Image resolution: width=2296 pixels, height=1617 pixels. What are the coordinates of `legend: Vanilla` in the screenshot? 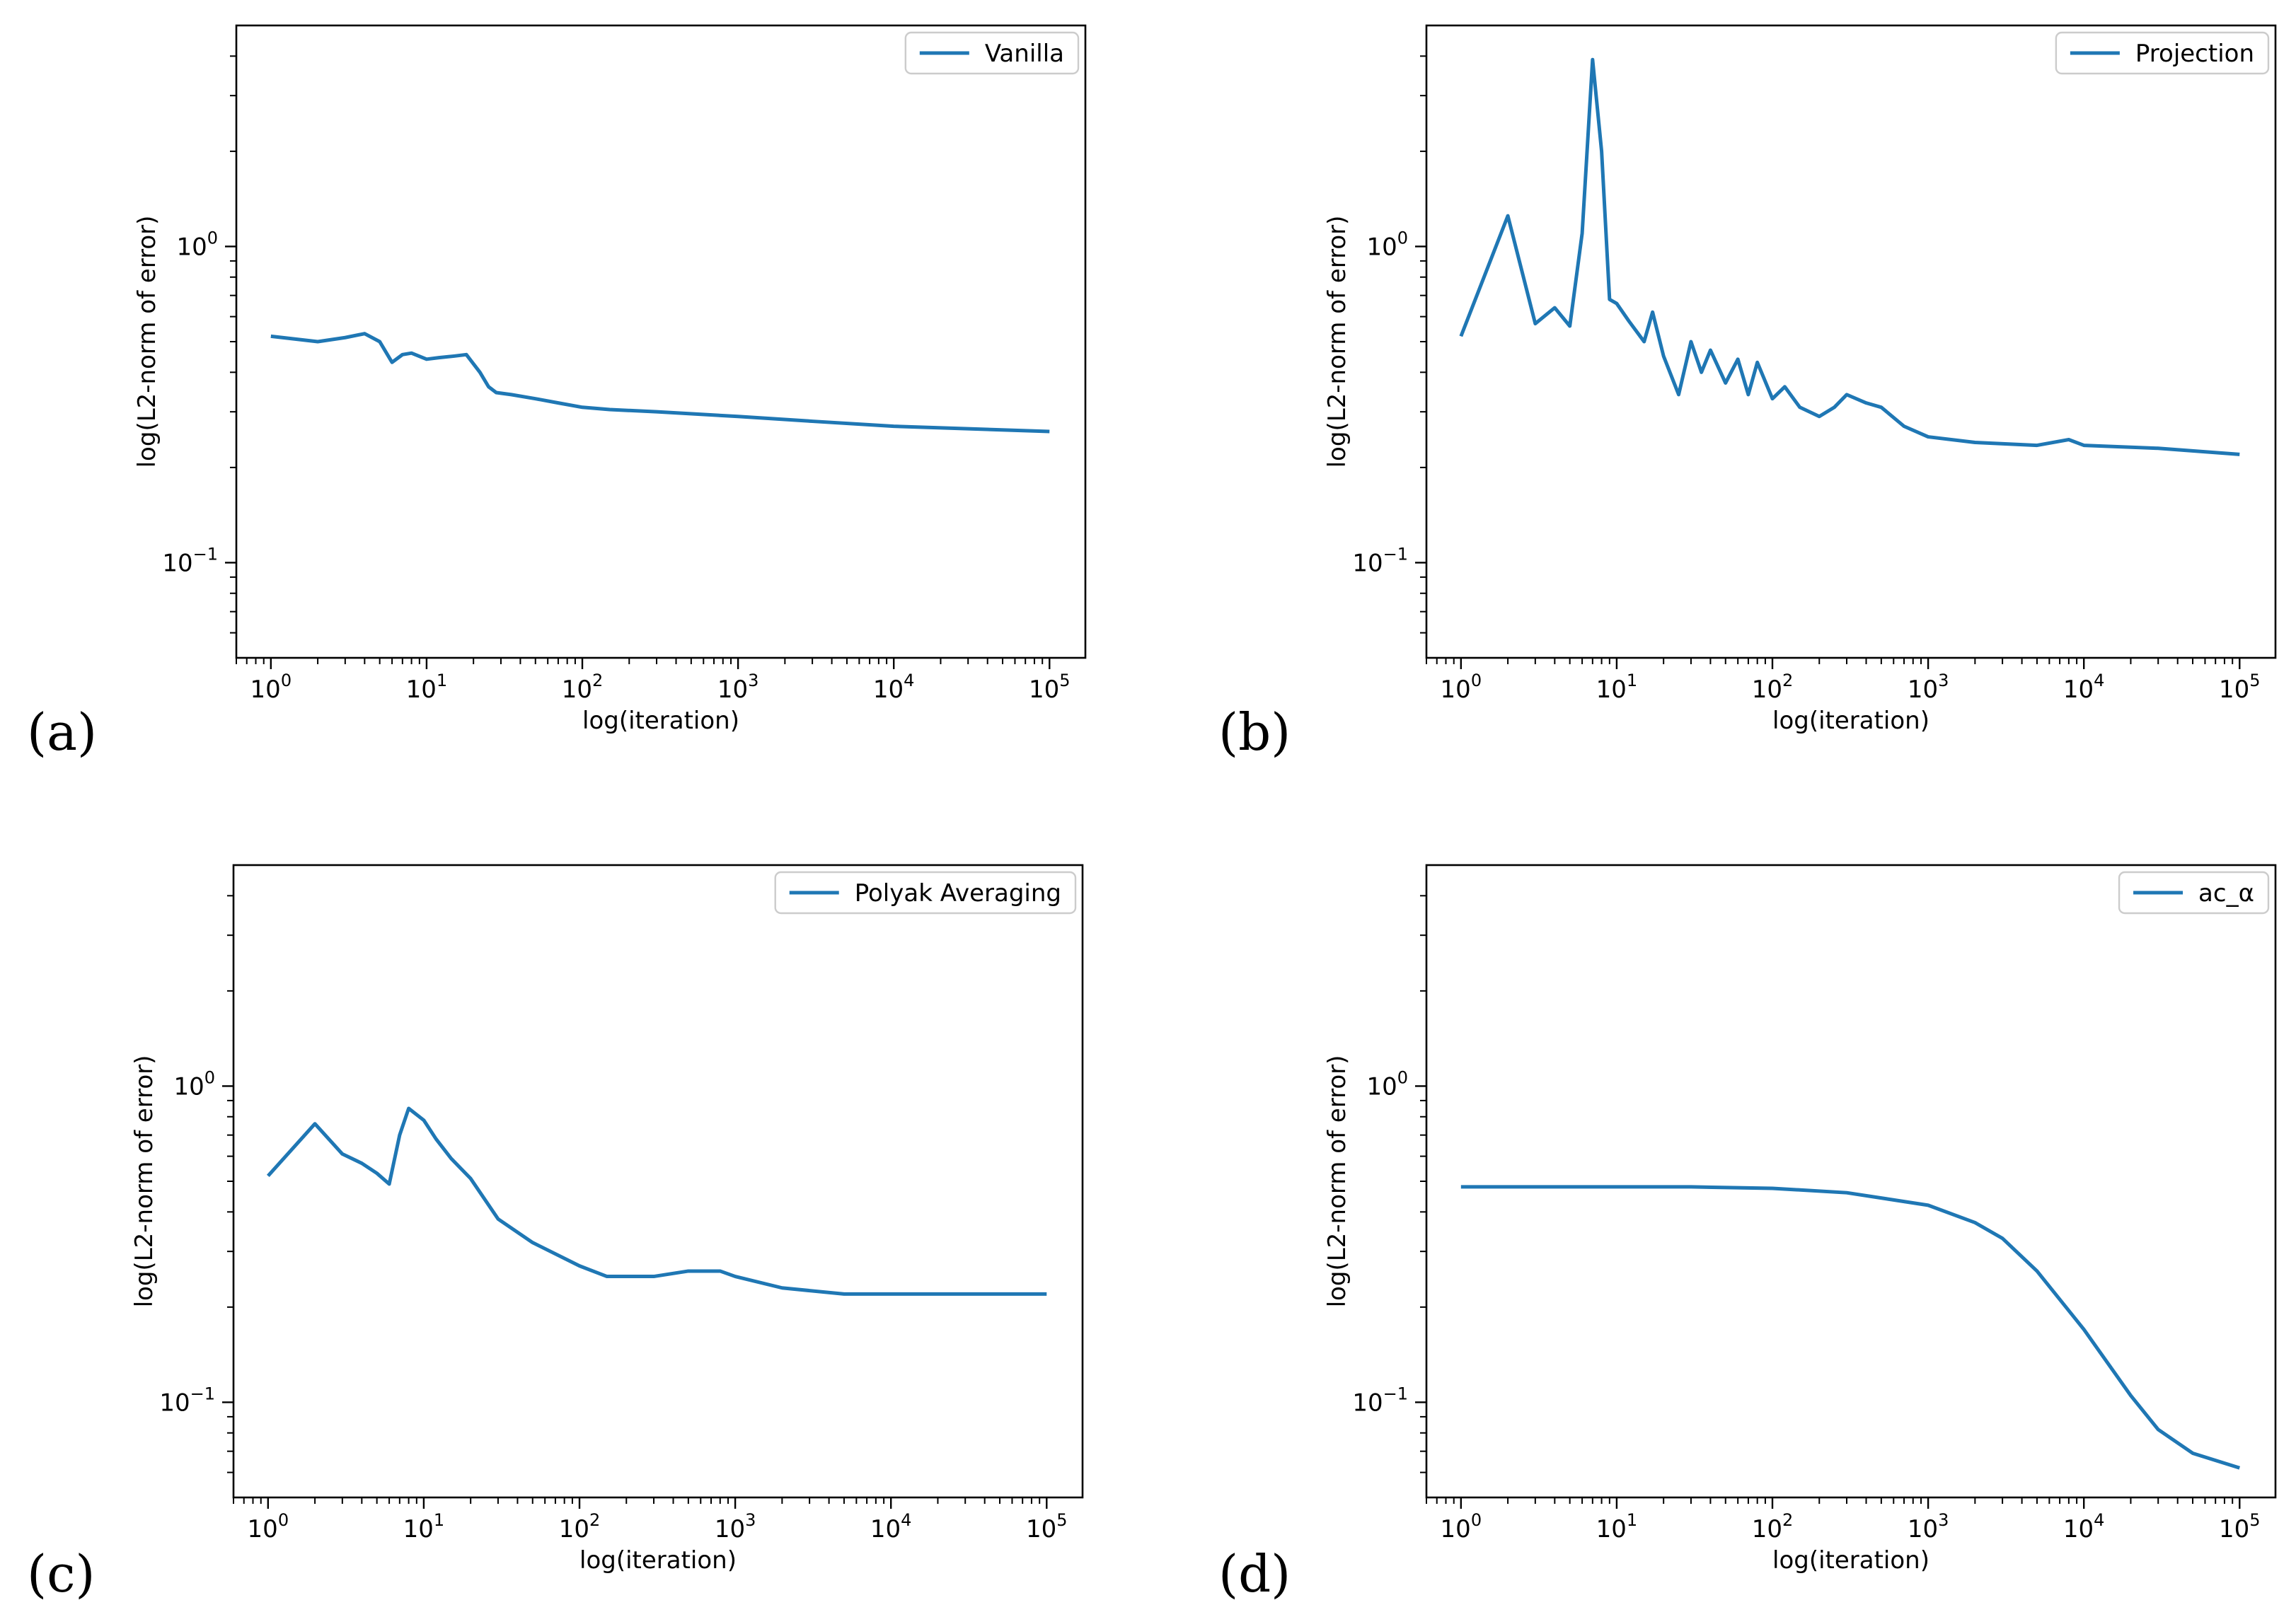 It's located at (992, 53).